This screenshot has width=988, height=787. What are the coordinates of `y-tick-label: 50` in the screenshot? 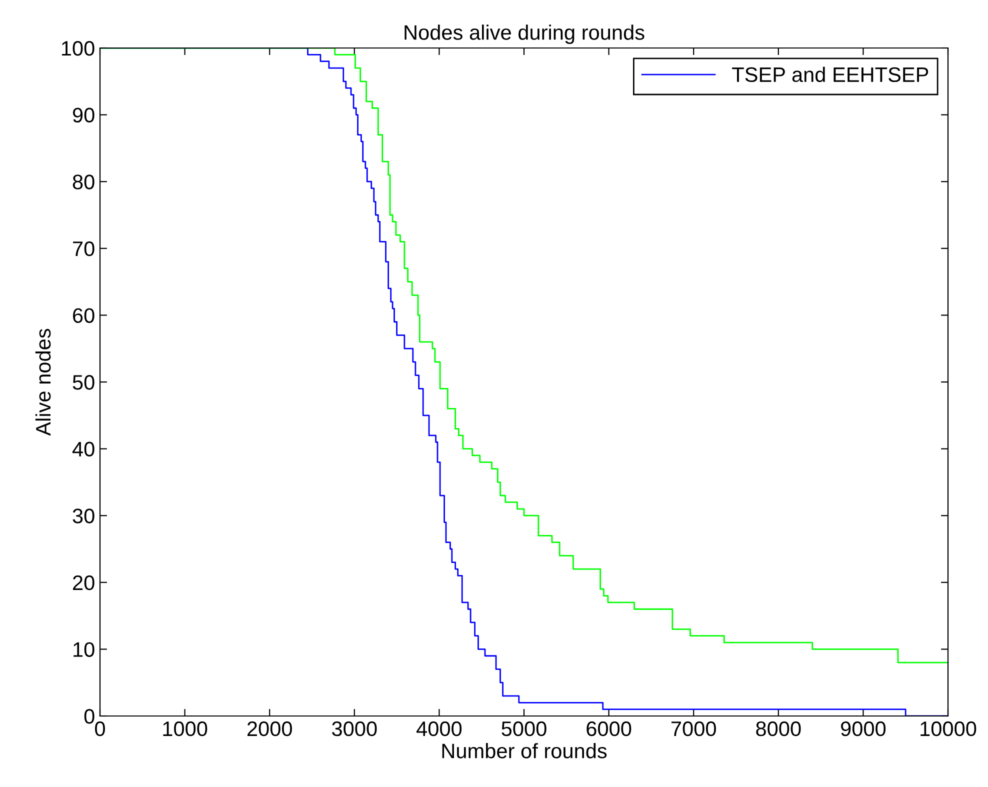 It's located at (83, 382).